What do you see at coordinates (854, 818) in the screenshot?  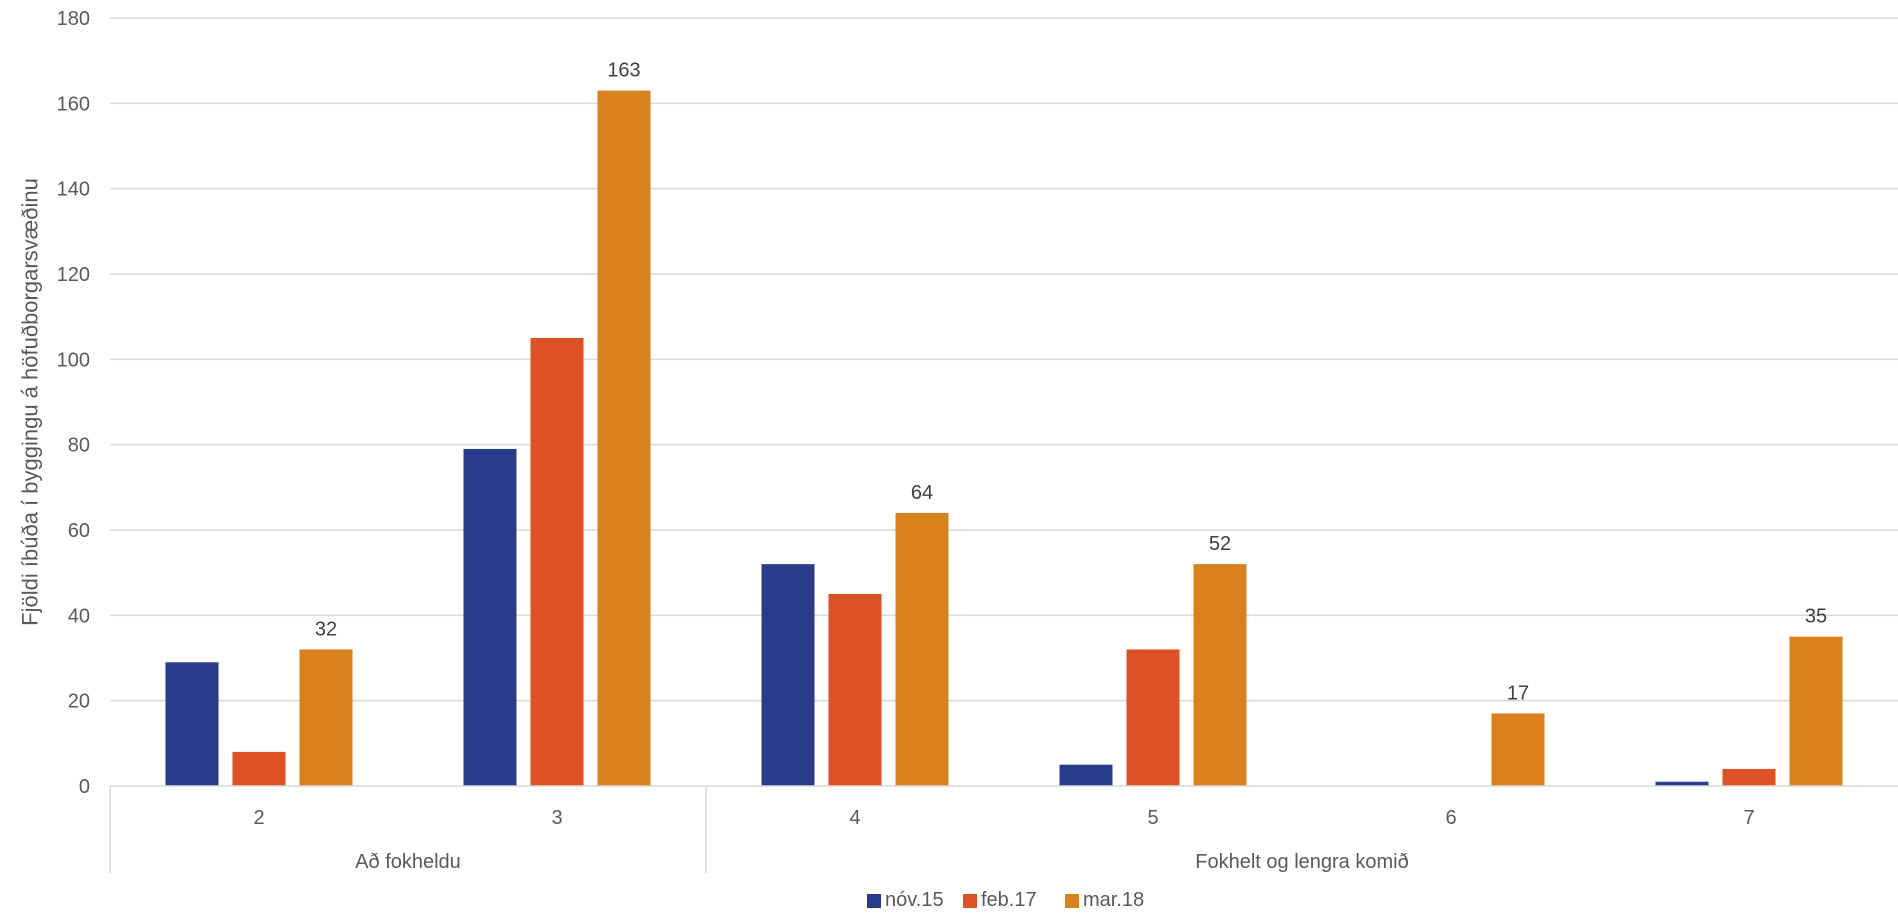 I see `x-tick-label: 4` at bounding box center [854, 818].